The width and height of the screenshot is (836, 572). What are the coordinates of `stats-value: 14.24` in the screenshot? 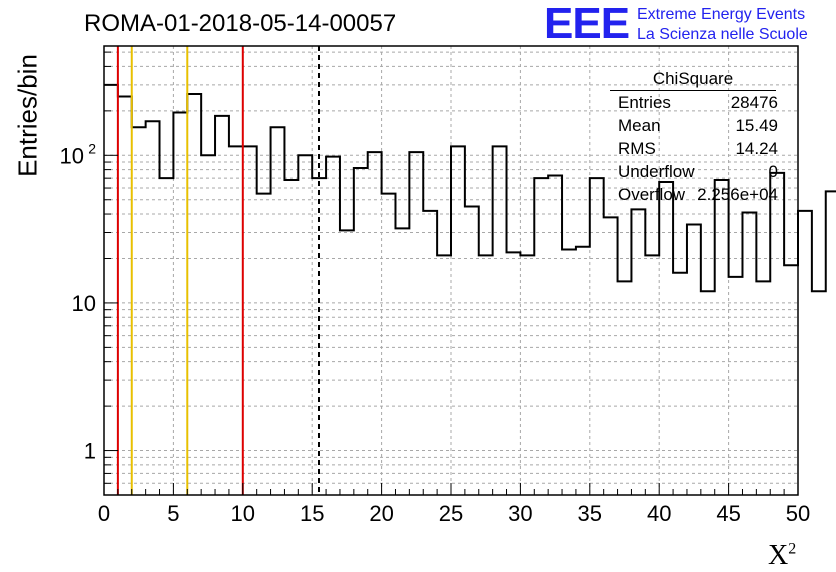 It's located at (756, 148).